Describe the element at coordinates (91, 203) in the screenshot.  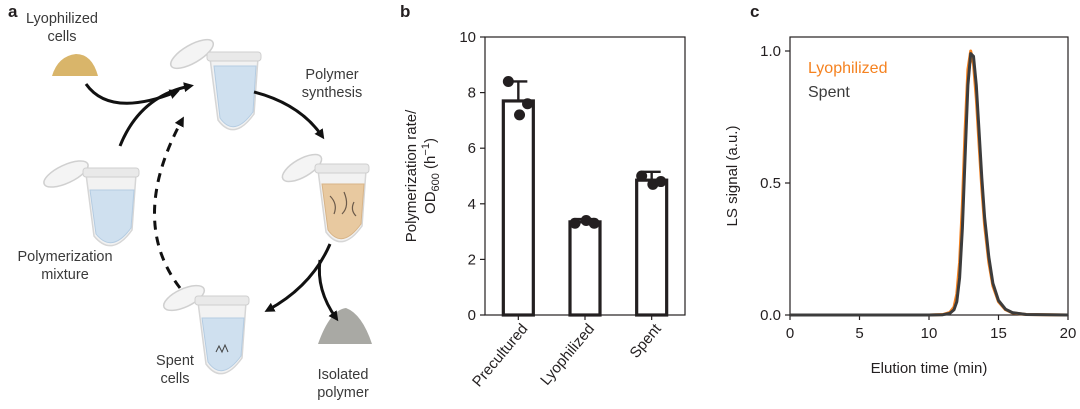
I see `tube-mixture-icon` at that location.